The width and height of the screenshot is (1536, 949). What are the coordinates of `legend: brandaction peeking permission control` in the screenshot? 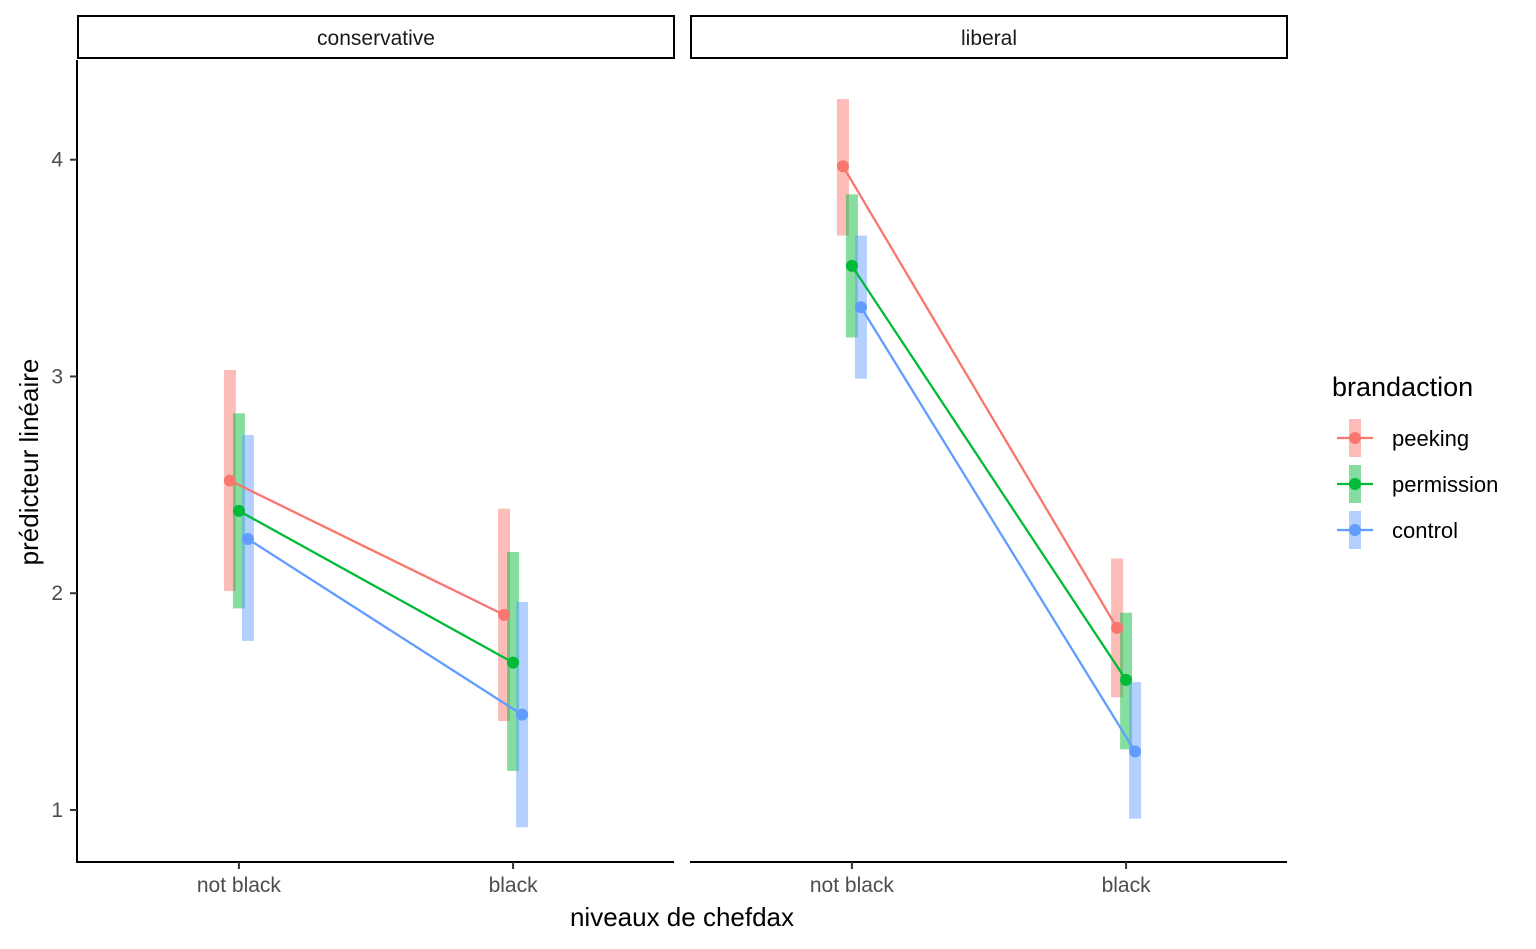 It's located at (1415, 460).